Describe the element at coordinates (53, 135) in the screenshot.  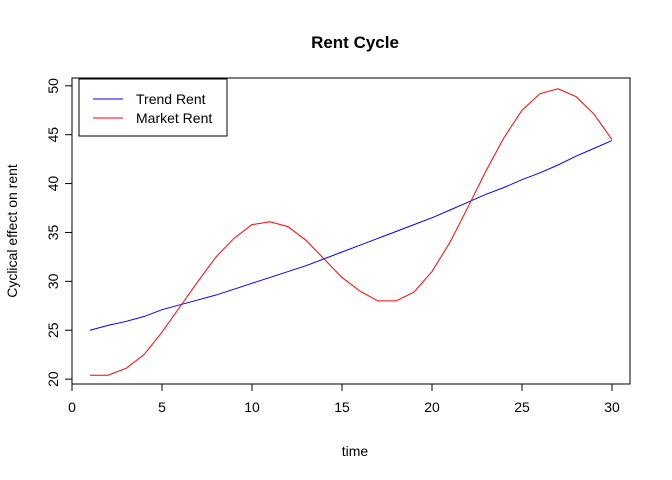
I see `y-tick-label: 45` at that location.